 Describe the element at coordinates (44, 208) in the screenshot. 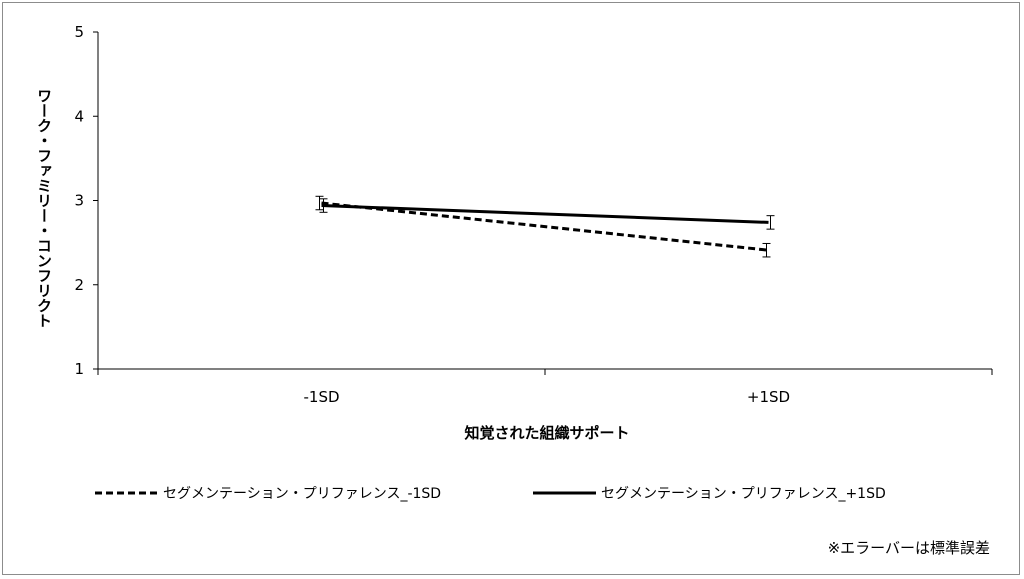

I see `y-axis-title: ワーク・ファミリー・コンフリクト` at that location.